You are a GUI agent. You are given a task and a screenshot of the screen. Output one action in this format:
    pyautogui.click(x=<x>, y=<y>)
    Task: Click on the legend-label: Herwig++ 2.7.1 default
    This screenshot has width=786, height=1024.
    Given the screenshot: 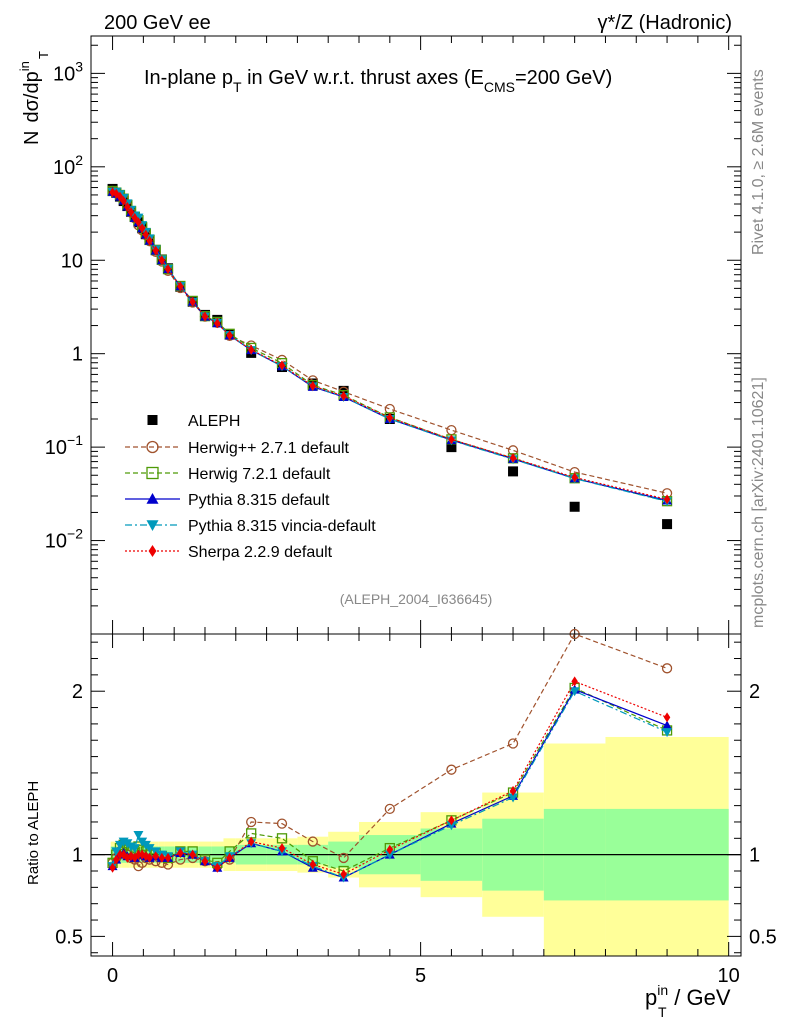 What is the action you would take?
    pyautogui.click(x=269, y=448)
    